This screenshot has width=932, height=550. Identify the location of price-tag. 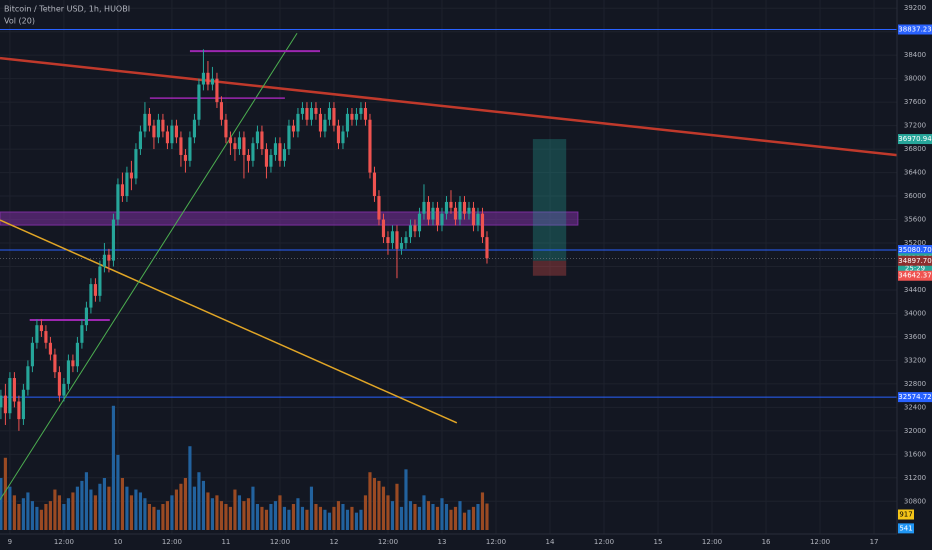
(915, 260).